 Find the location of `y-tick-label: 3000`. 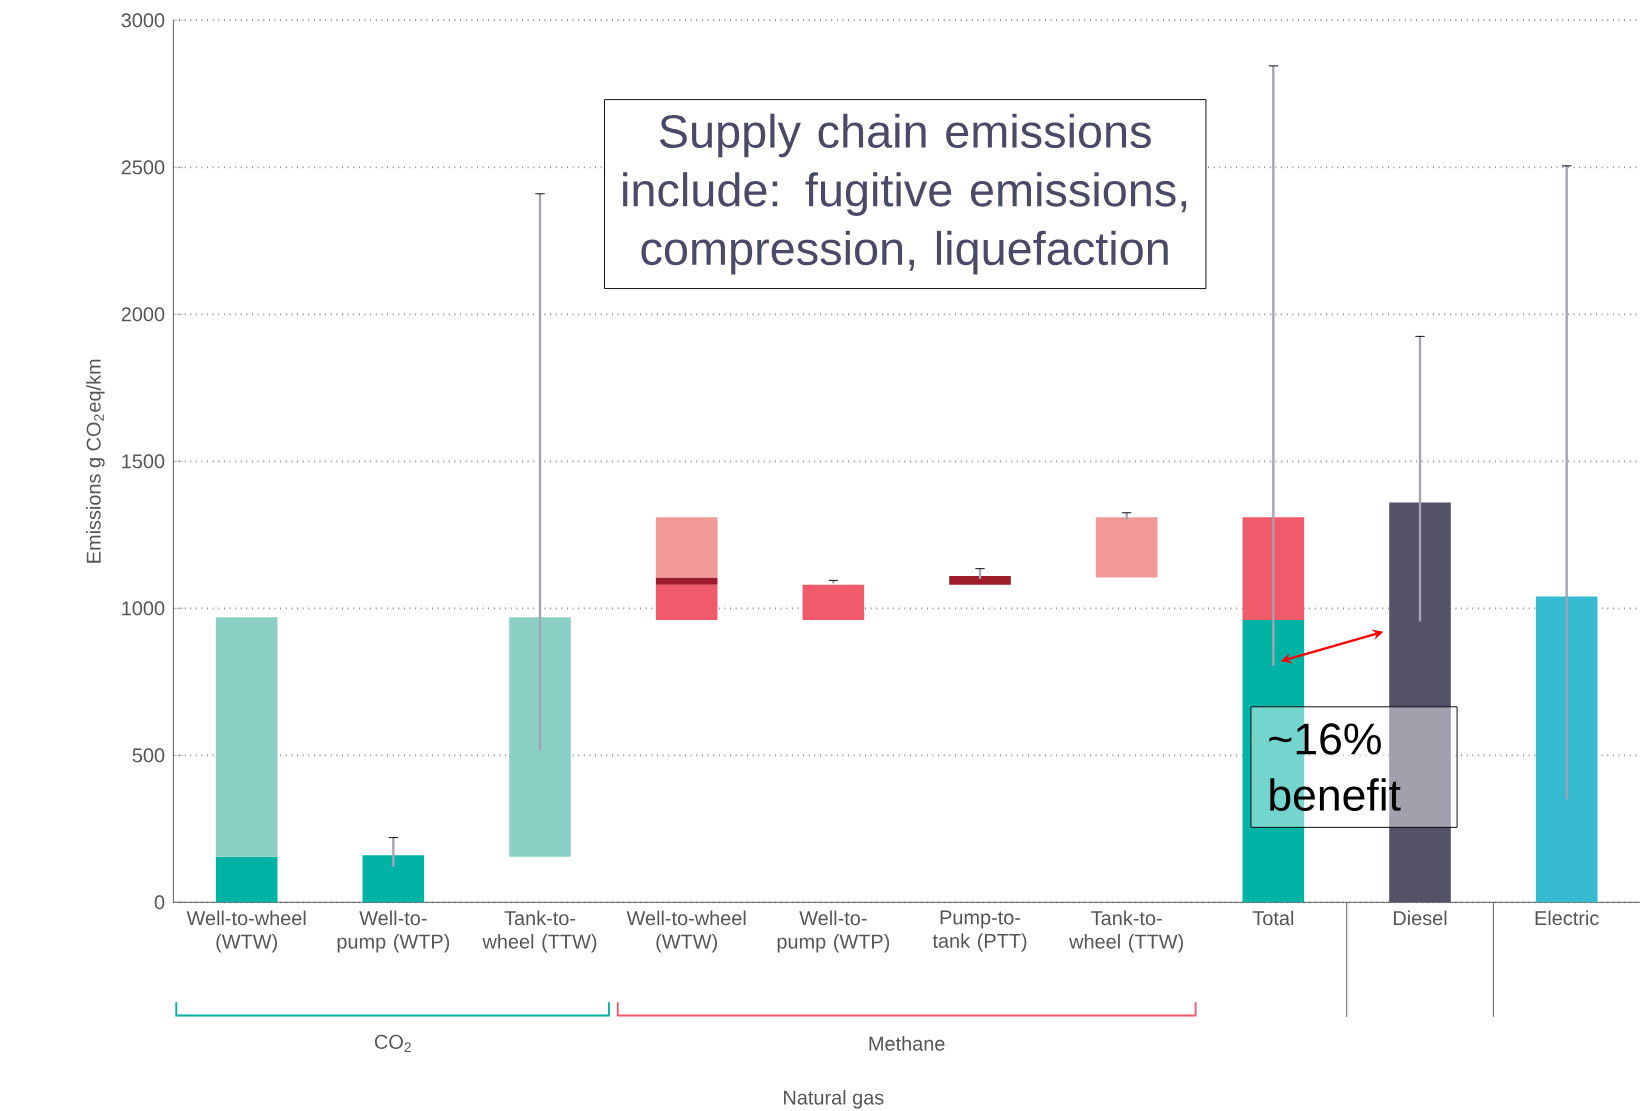

y-tick-label: 3000 is located at coordinates (143, 20).